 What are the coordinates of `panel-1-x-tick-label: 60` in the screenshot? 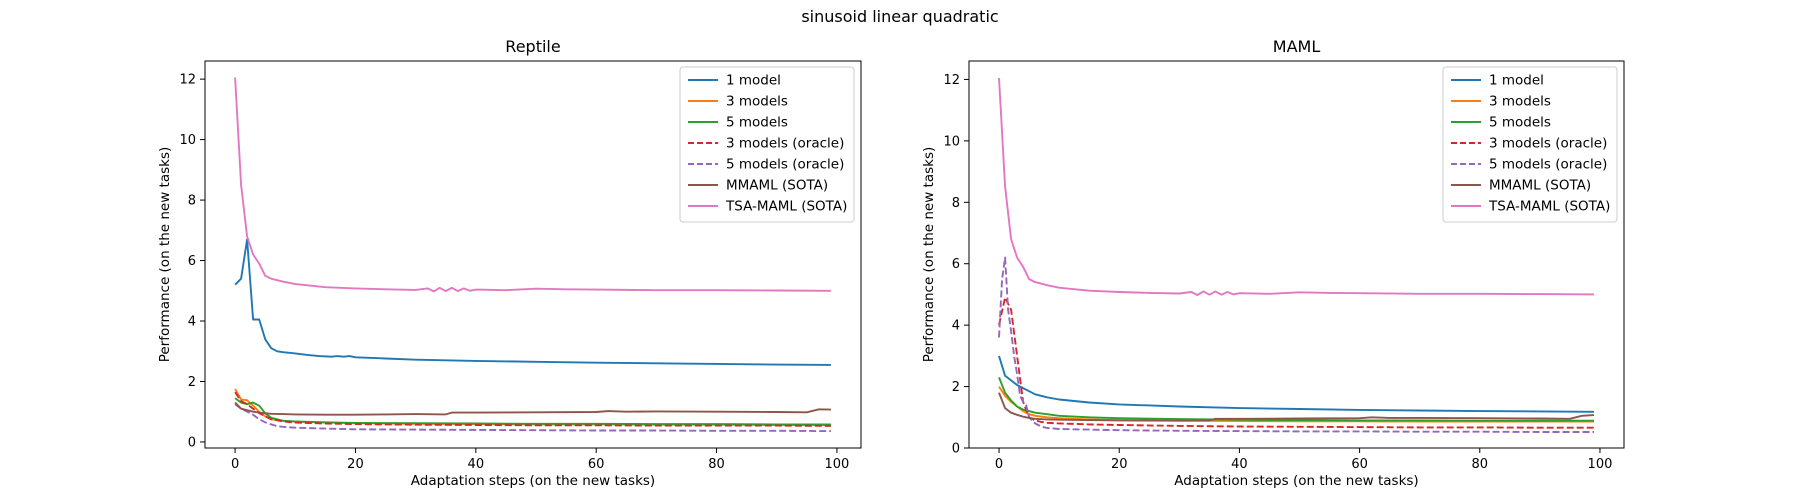 It's located at (596, 464).